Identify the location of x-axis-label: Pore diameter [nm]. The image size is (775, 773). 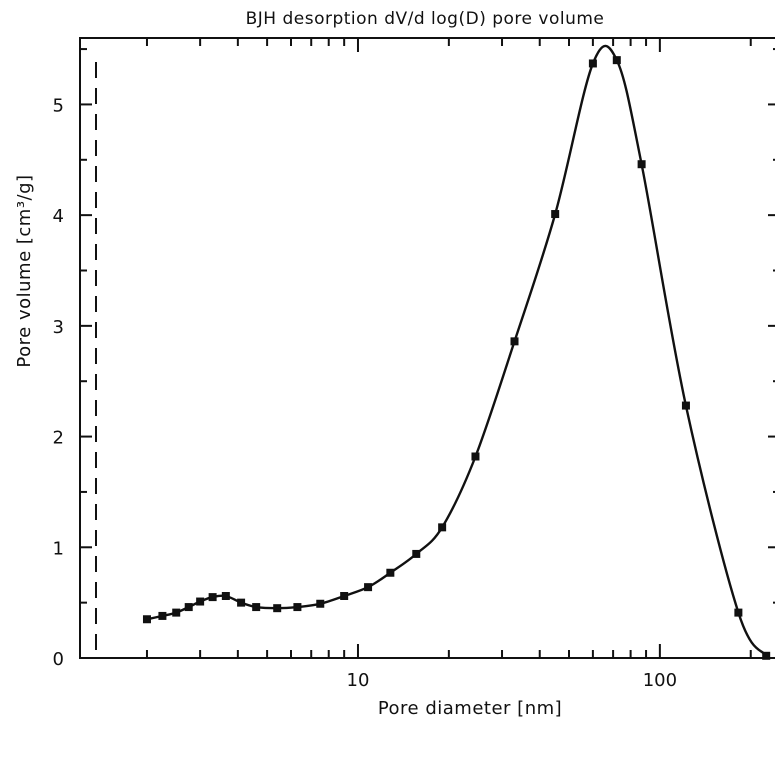
(470, 708).